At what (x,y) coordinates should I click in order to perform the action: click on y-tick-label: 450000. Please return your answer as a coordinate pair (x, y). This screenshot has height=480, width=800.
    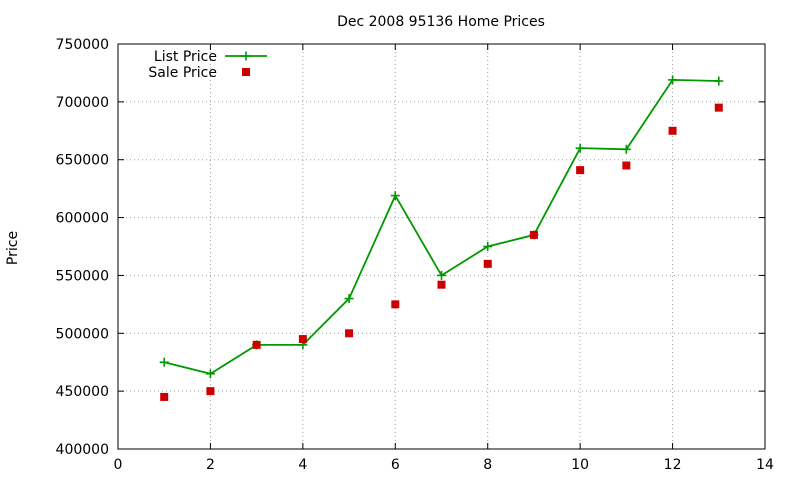
    Looking at the image, I should click on (82, 392).